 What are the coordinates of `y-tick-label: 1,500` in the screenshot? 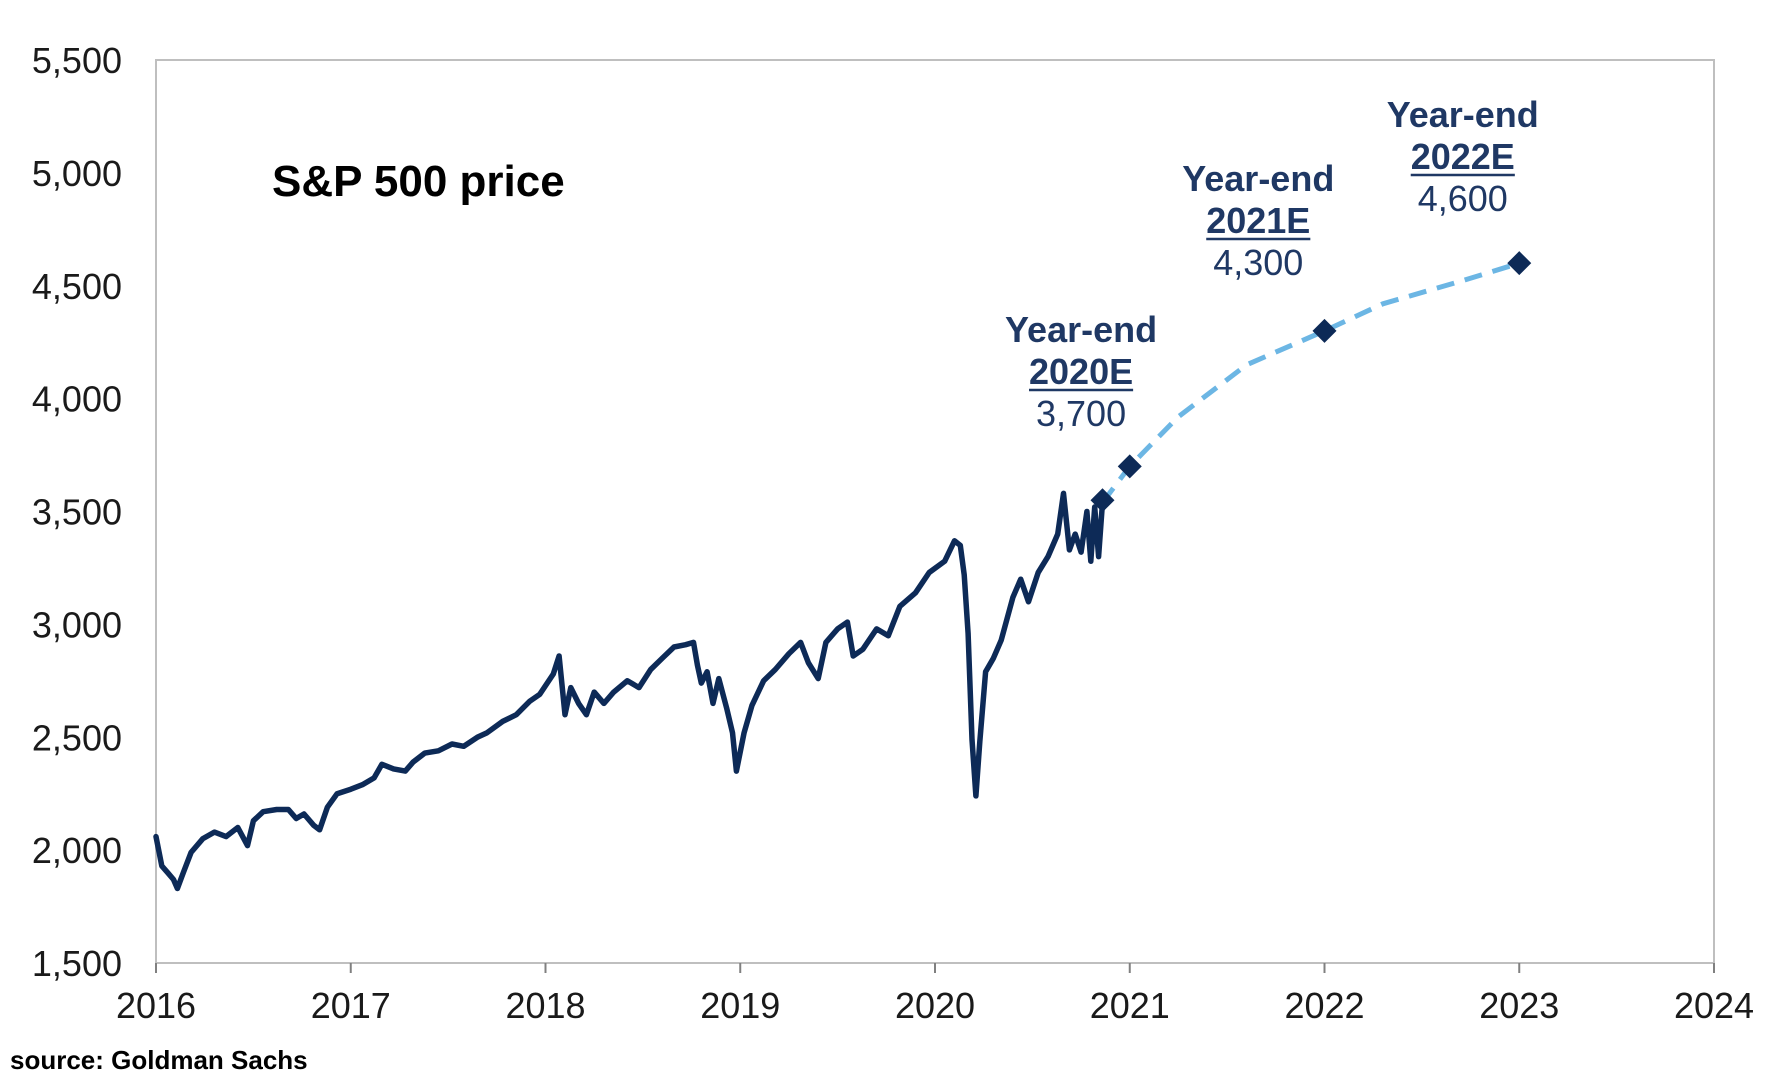 It's located at (77, 963).